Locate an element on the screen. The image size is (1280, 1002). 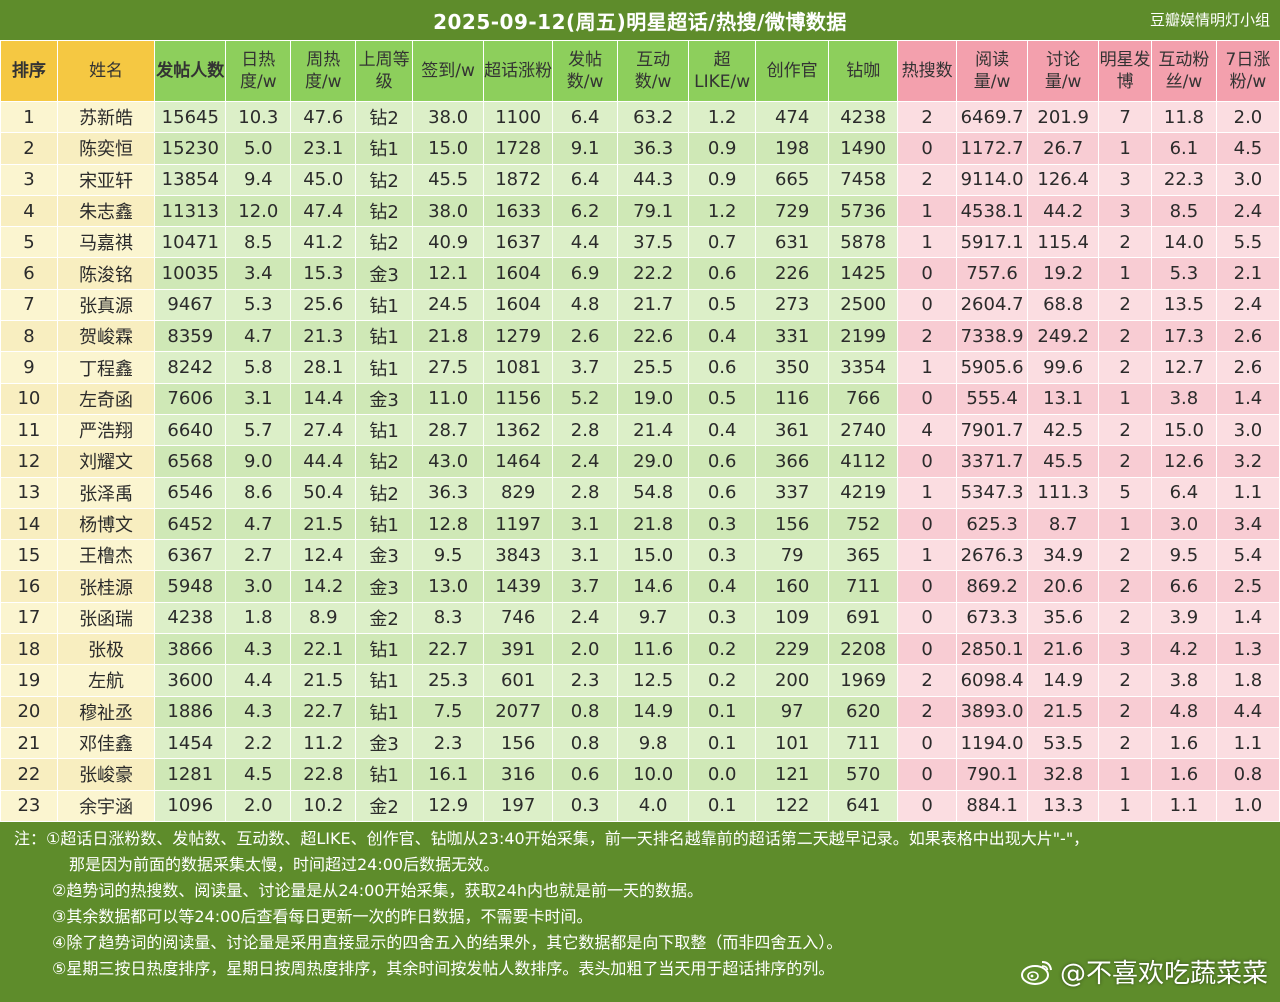
table-cell: 5878 is located at coordinates (863, 242).